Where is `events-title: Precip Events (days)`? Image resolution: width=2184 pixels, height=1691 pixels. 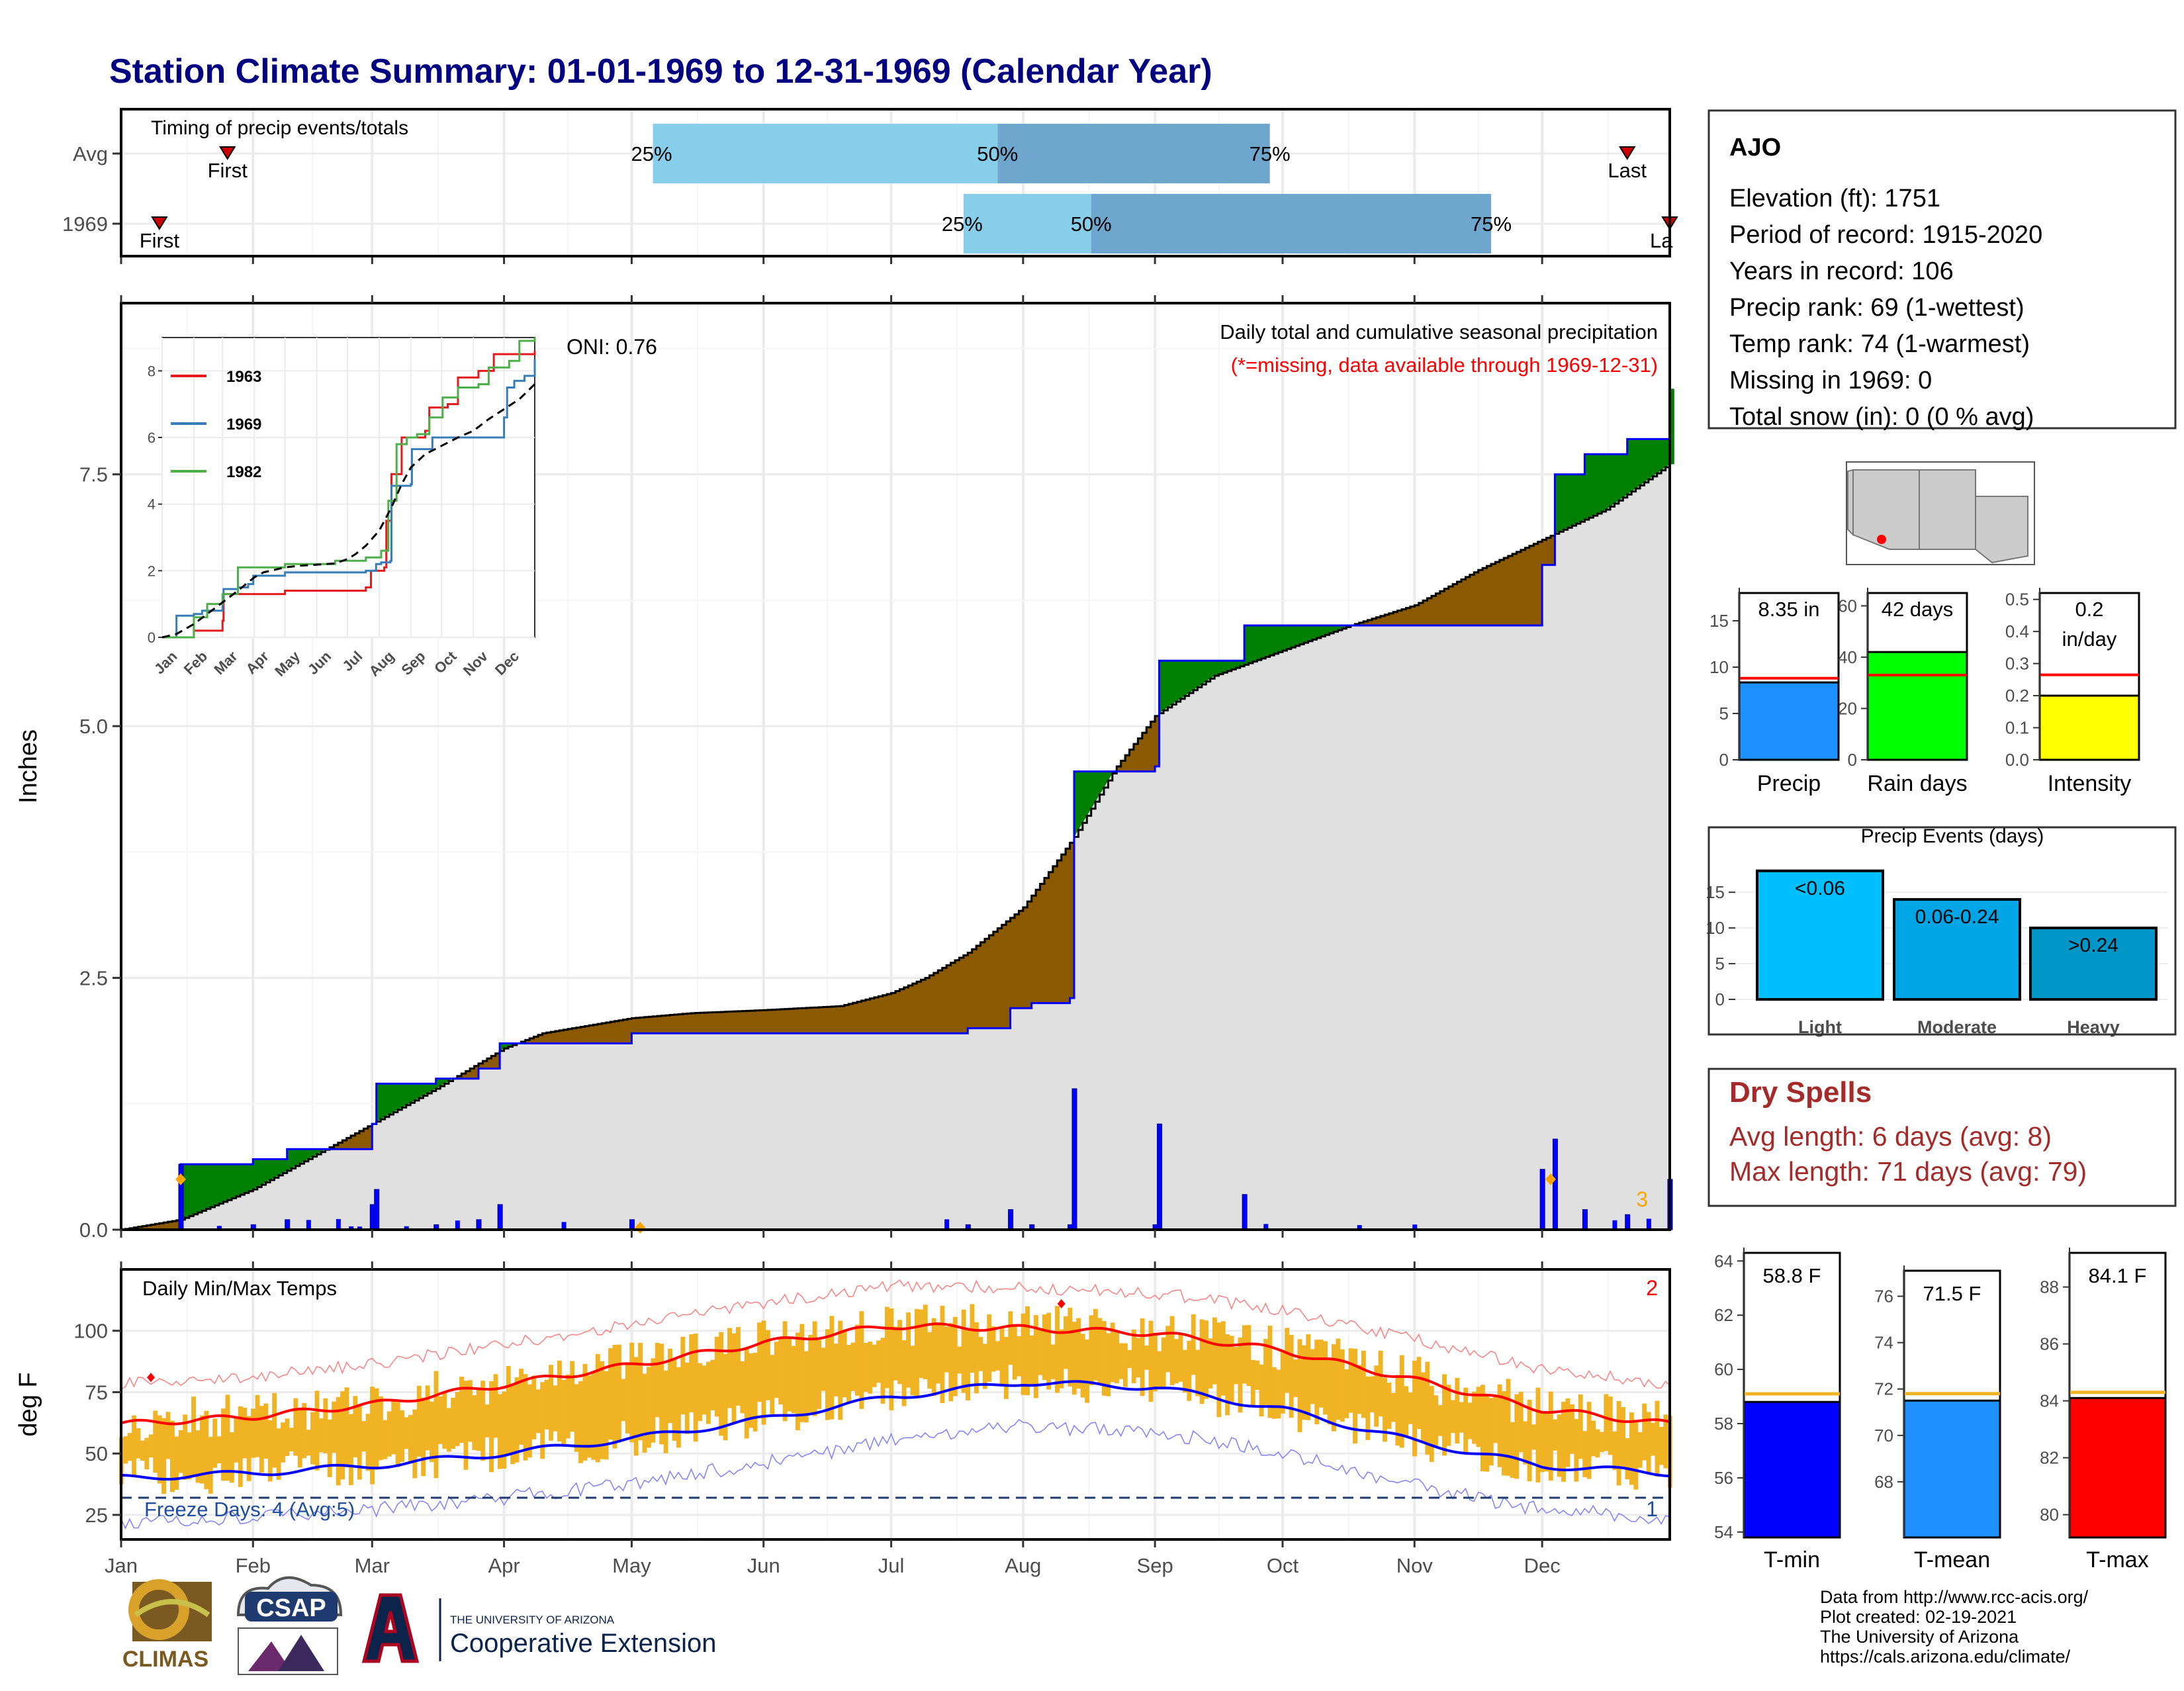 events-title: Precip Events (days) is located at coordinates (1952, 836).